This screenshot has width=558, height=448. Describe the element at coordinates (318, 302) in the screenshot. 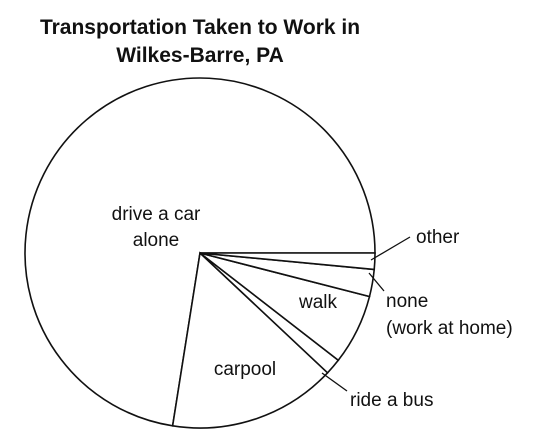

I see `slice-label-walk: walk` at that location.